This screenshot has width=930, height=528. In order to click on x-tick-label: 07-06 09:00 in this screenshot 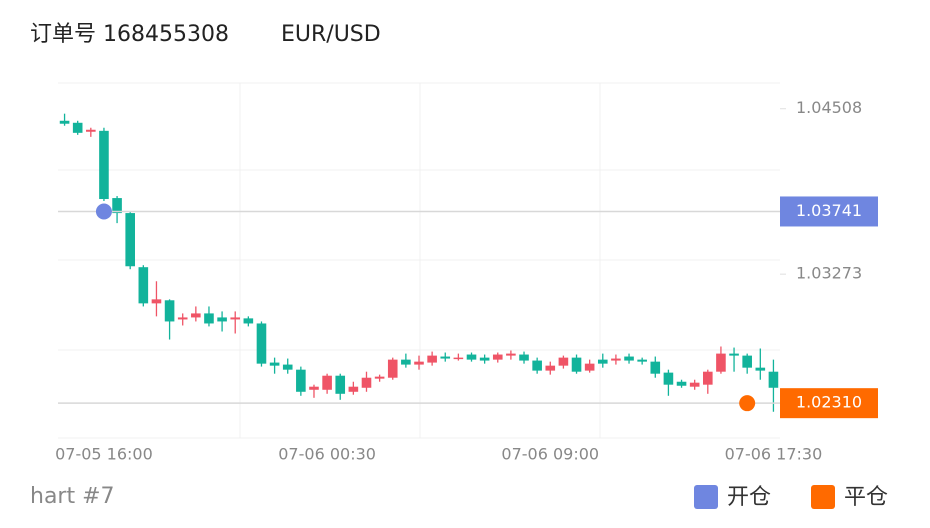, I will do `click(550, 454)`.